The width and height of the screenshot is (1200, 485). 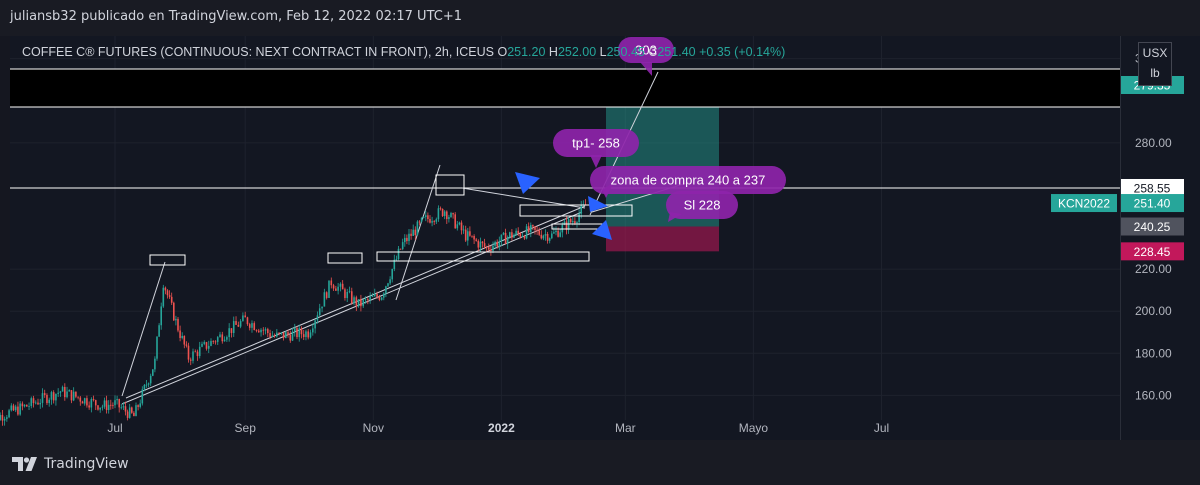 What do you see at coordinates (450, 185) in the screenshot?
I see `box-nov-high` at bounding box center [450, 185].